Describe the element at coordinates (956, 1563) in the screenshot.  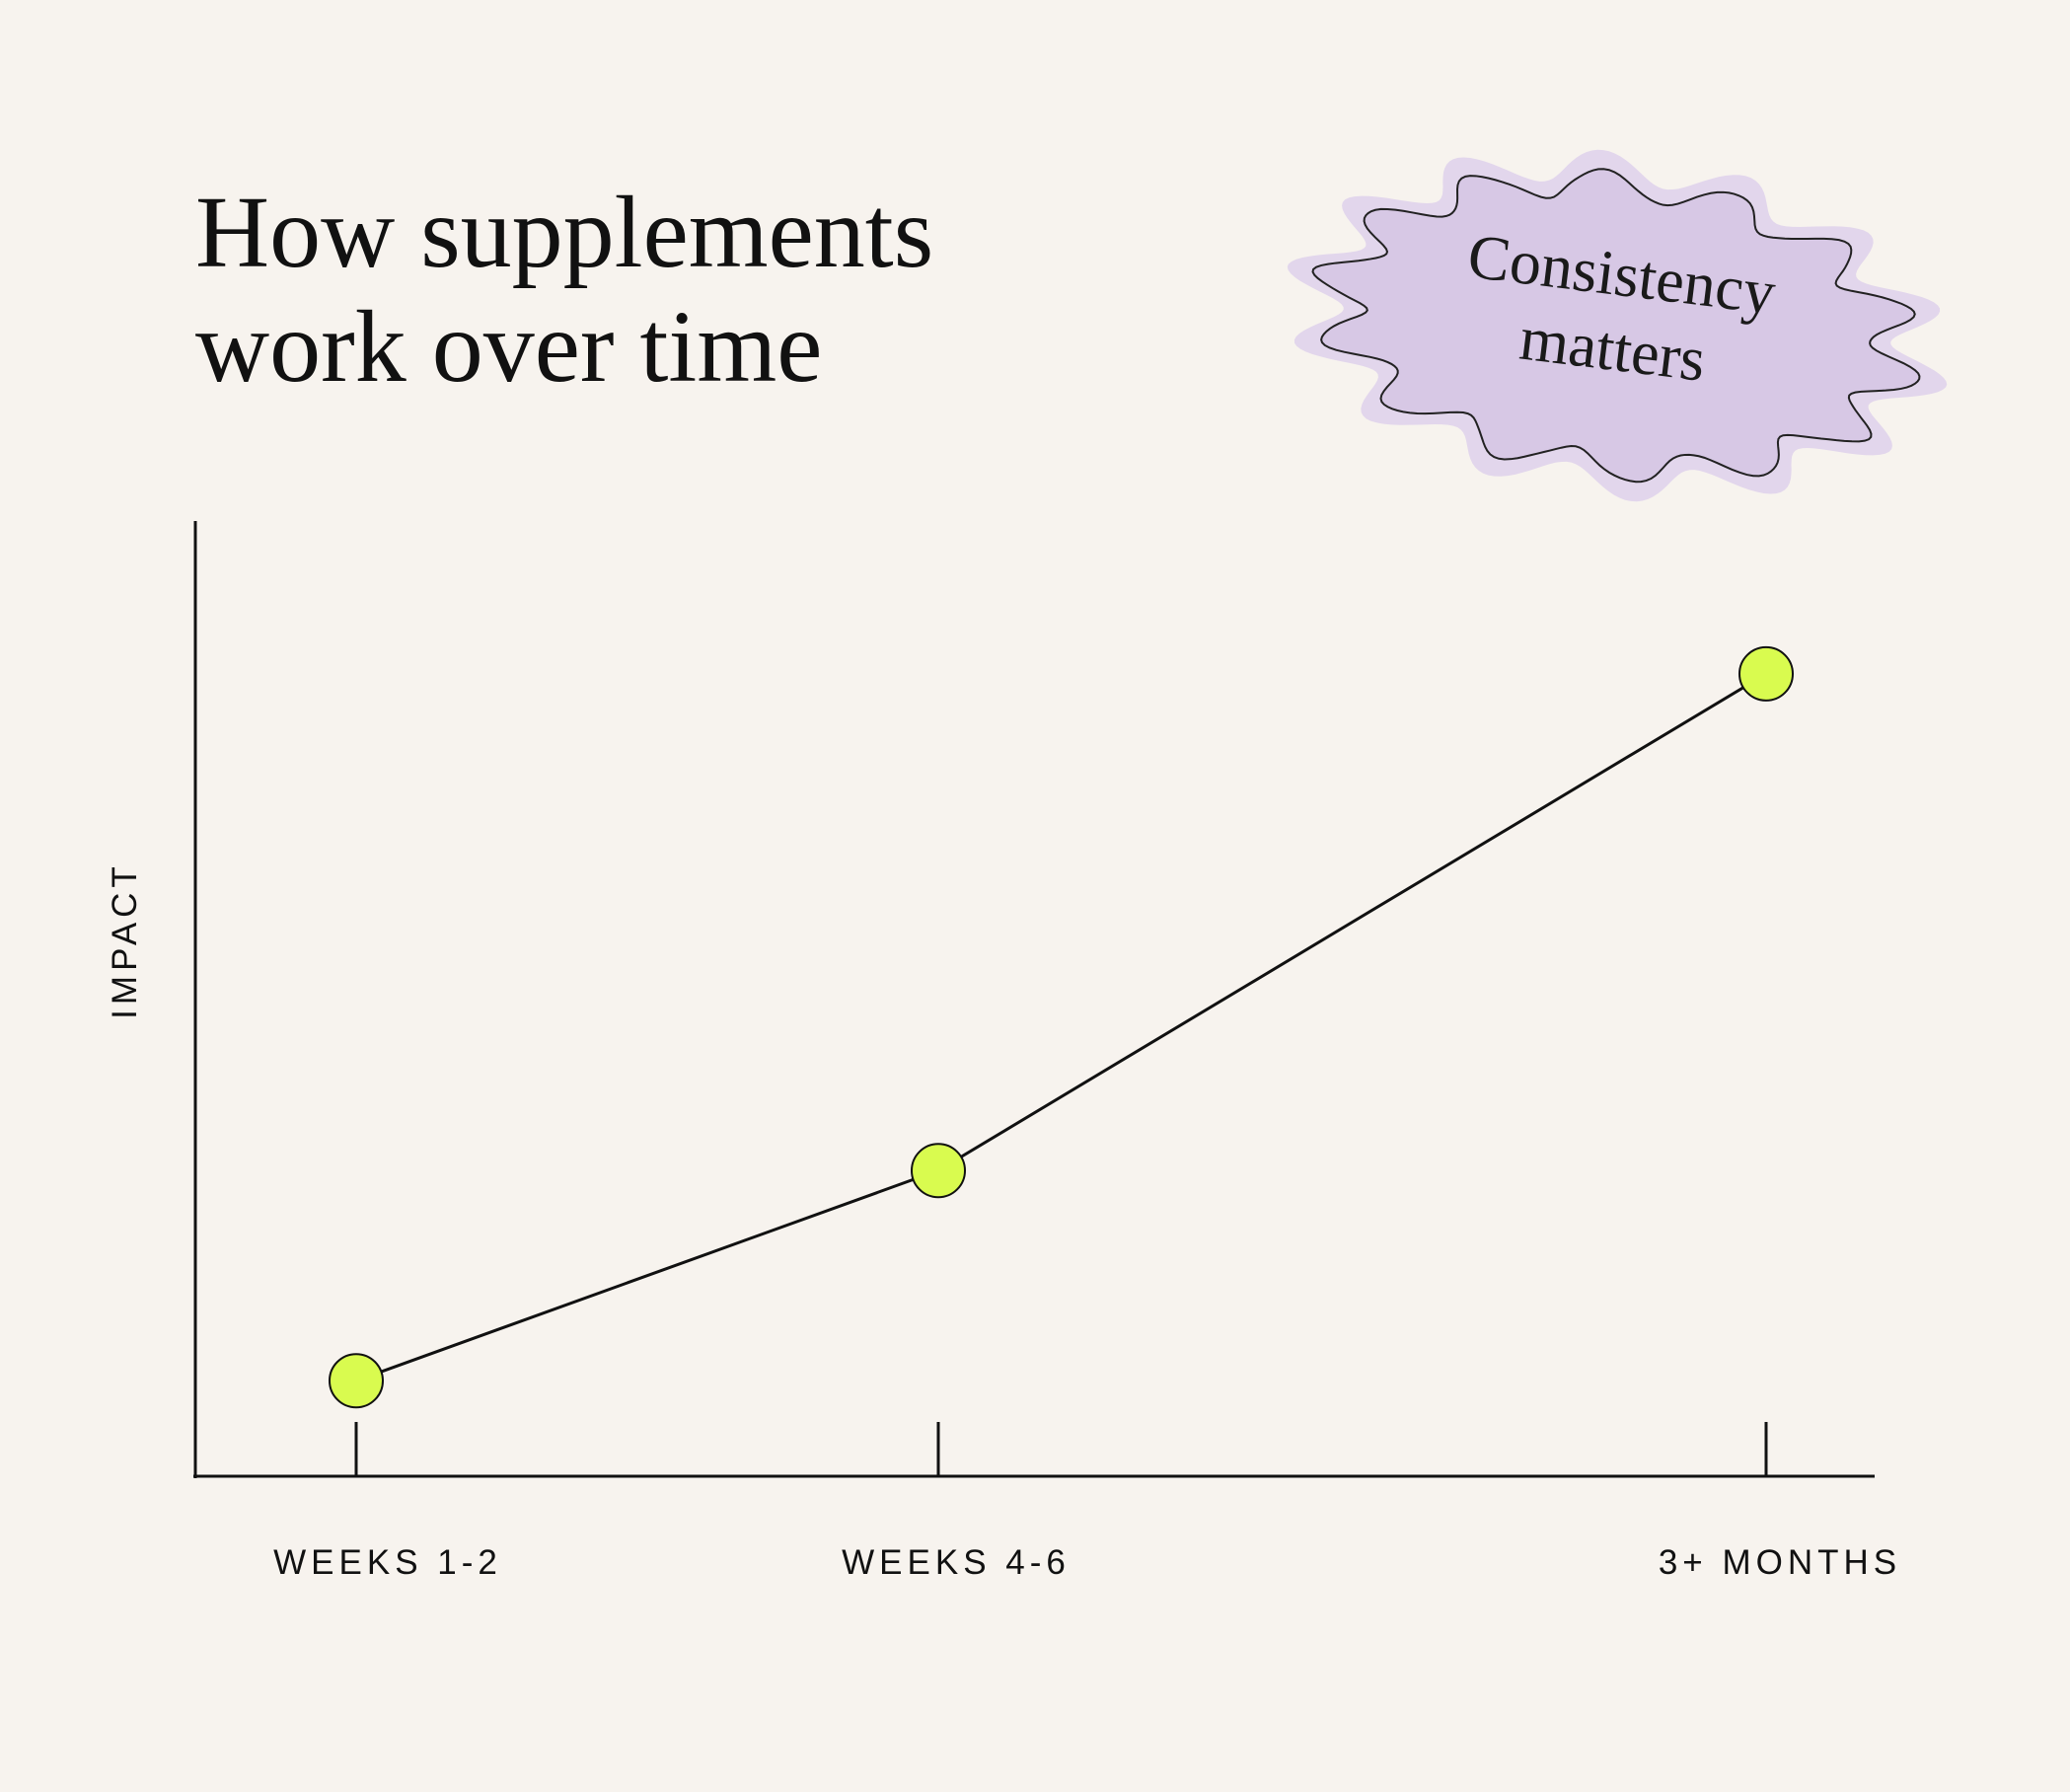
I see `x-tick-label: WEEKS 4-6` at that location.